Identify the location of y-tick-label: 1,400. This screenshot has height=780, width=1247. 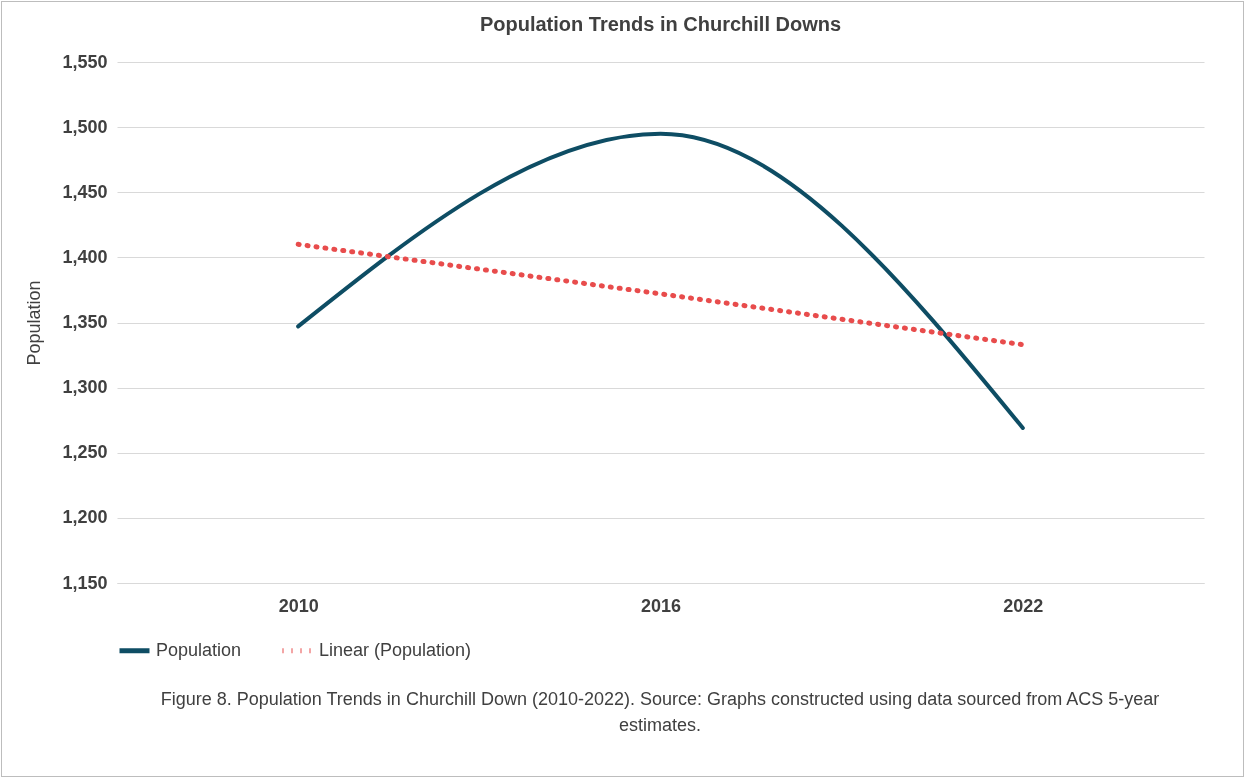
(85, 256).